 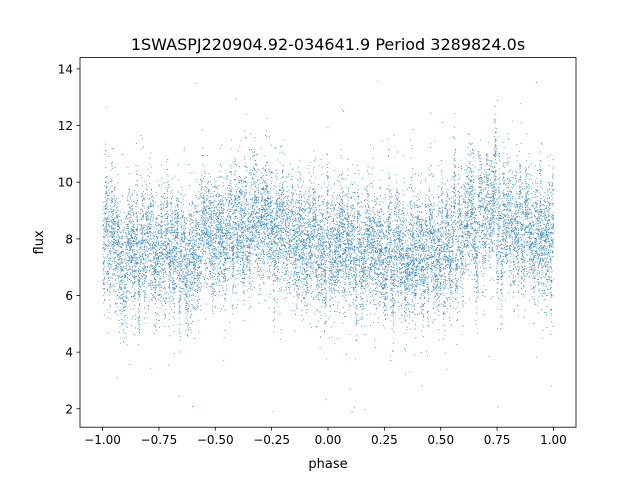 I want to click on y-axis: 2 4 6 8 10 12 14, so click(x=69, y=239).